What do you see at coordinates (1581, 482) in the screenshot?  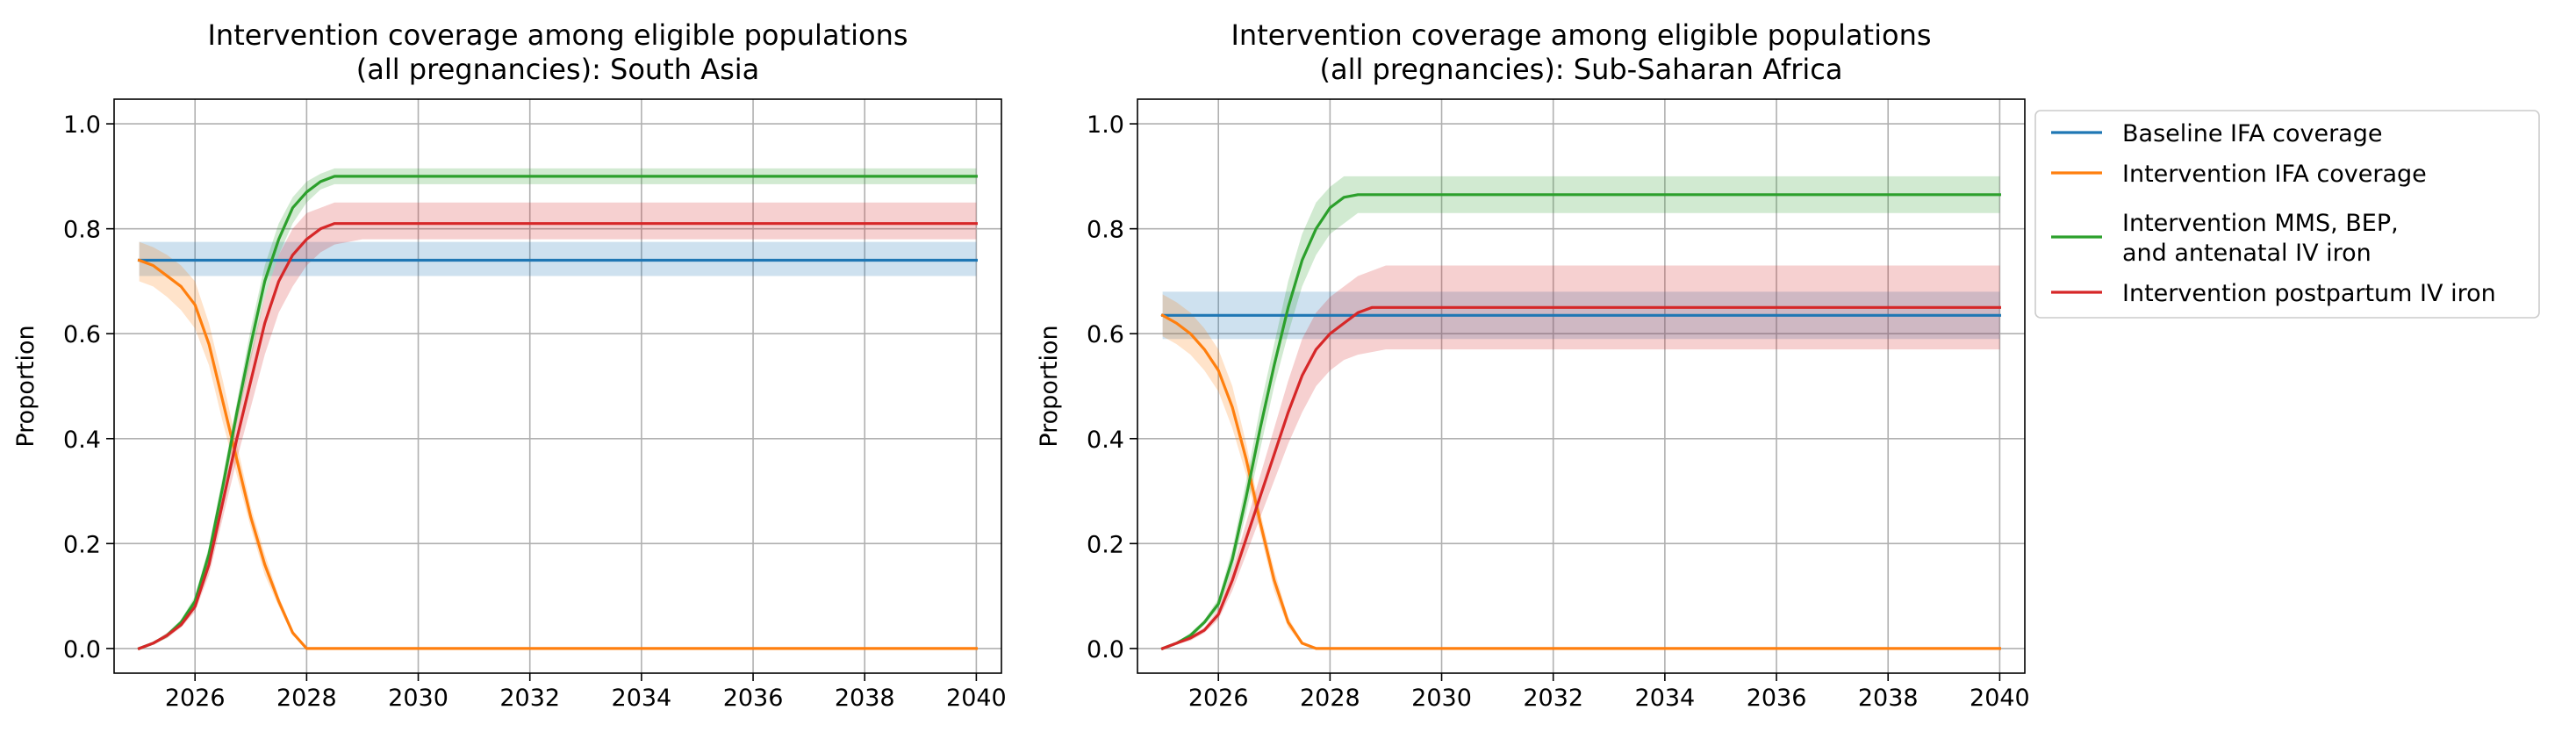 I see `series-line-ifa` at bounding box center [1581, 482].